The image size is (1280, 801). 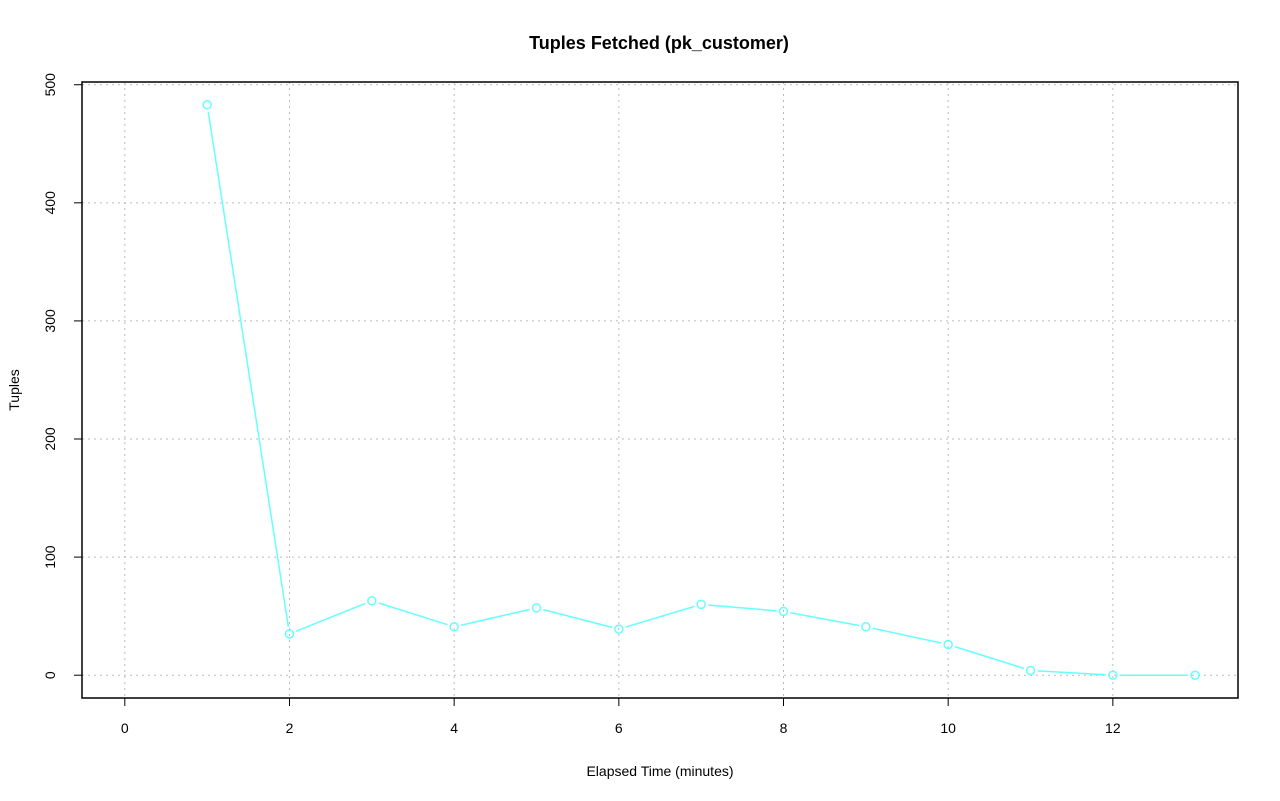 I want to click on y-tick-label: 0, so click(x=50, y=675).